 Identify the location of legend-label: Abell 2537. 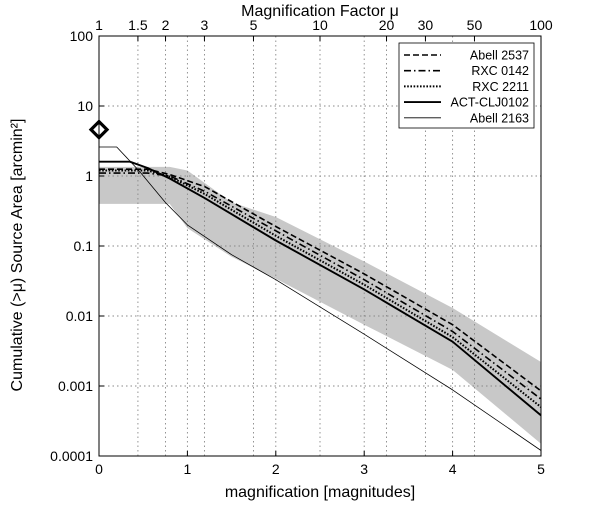
(499, 56).